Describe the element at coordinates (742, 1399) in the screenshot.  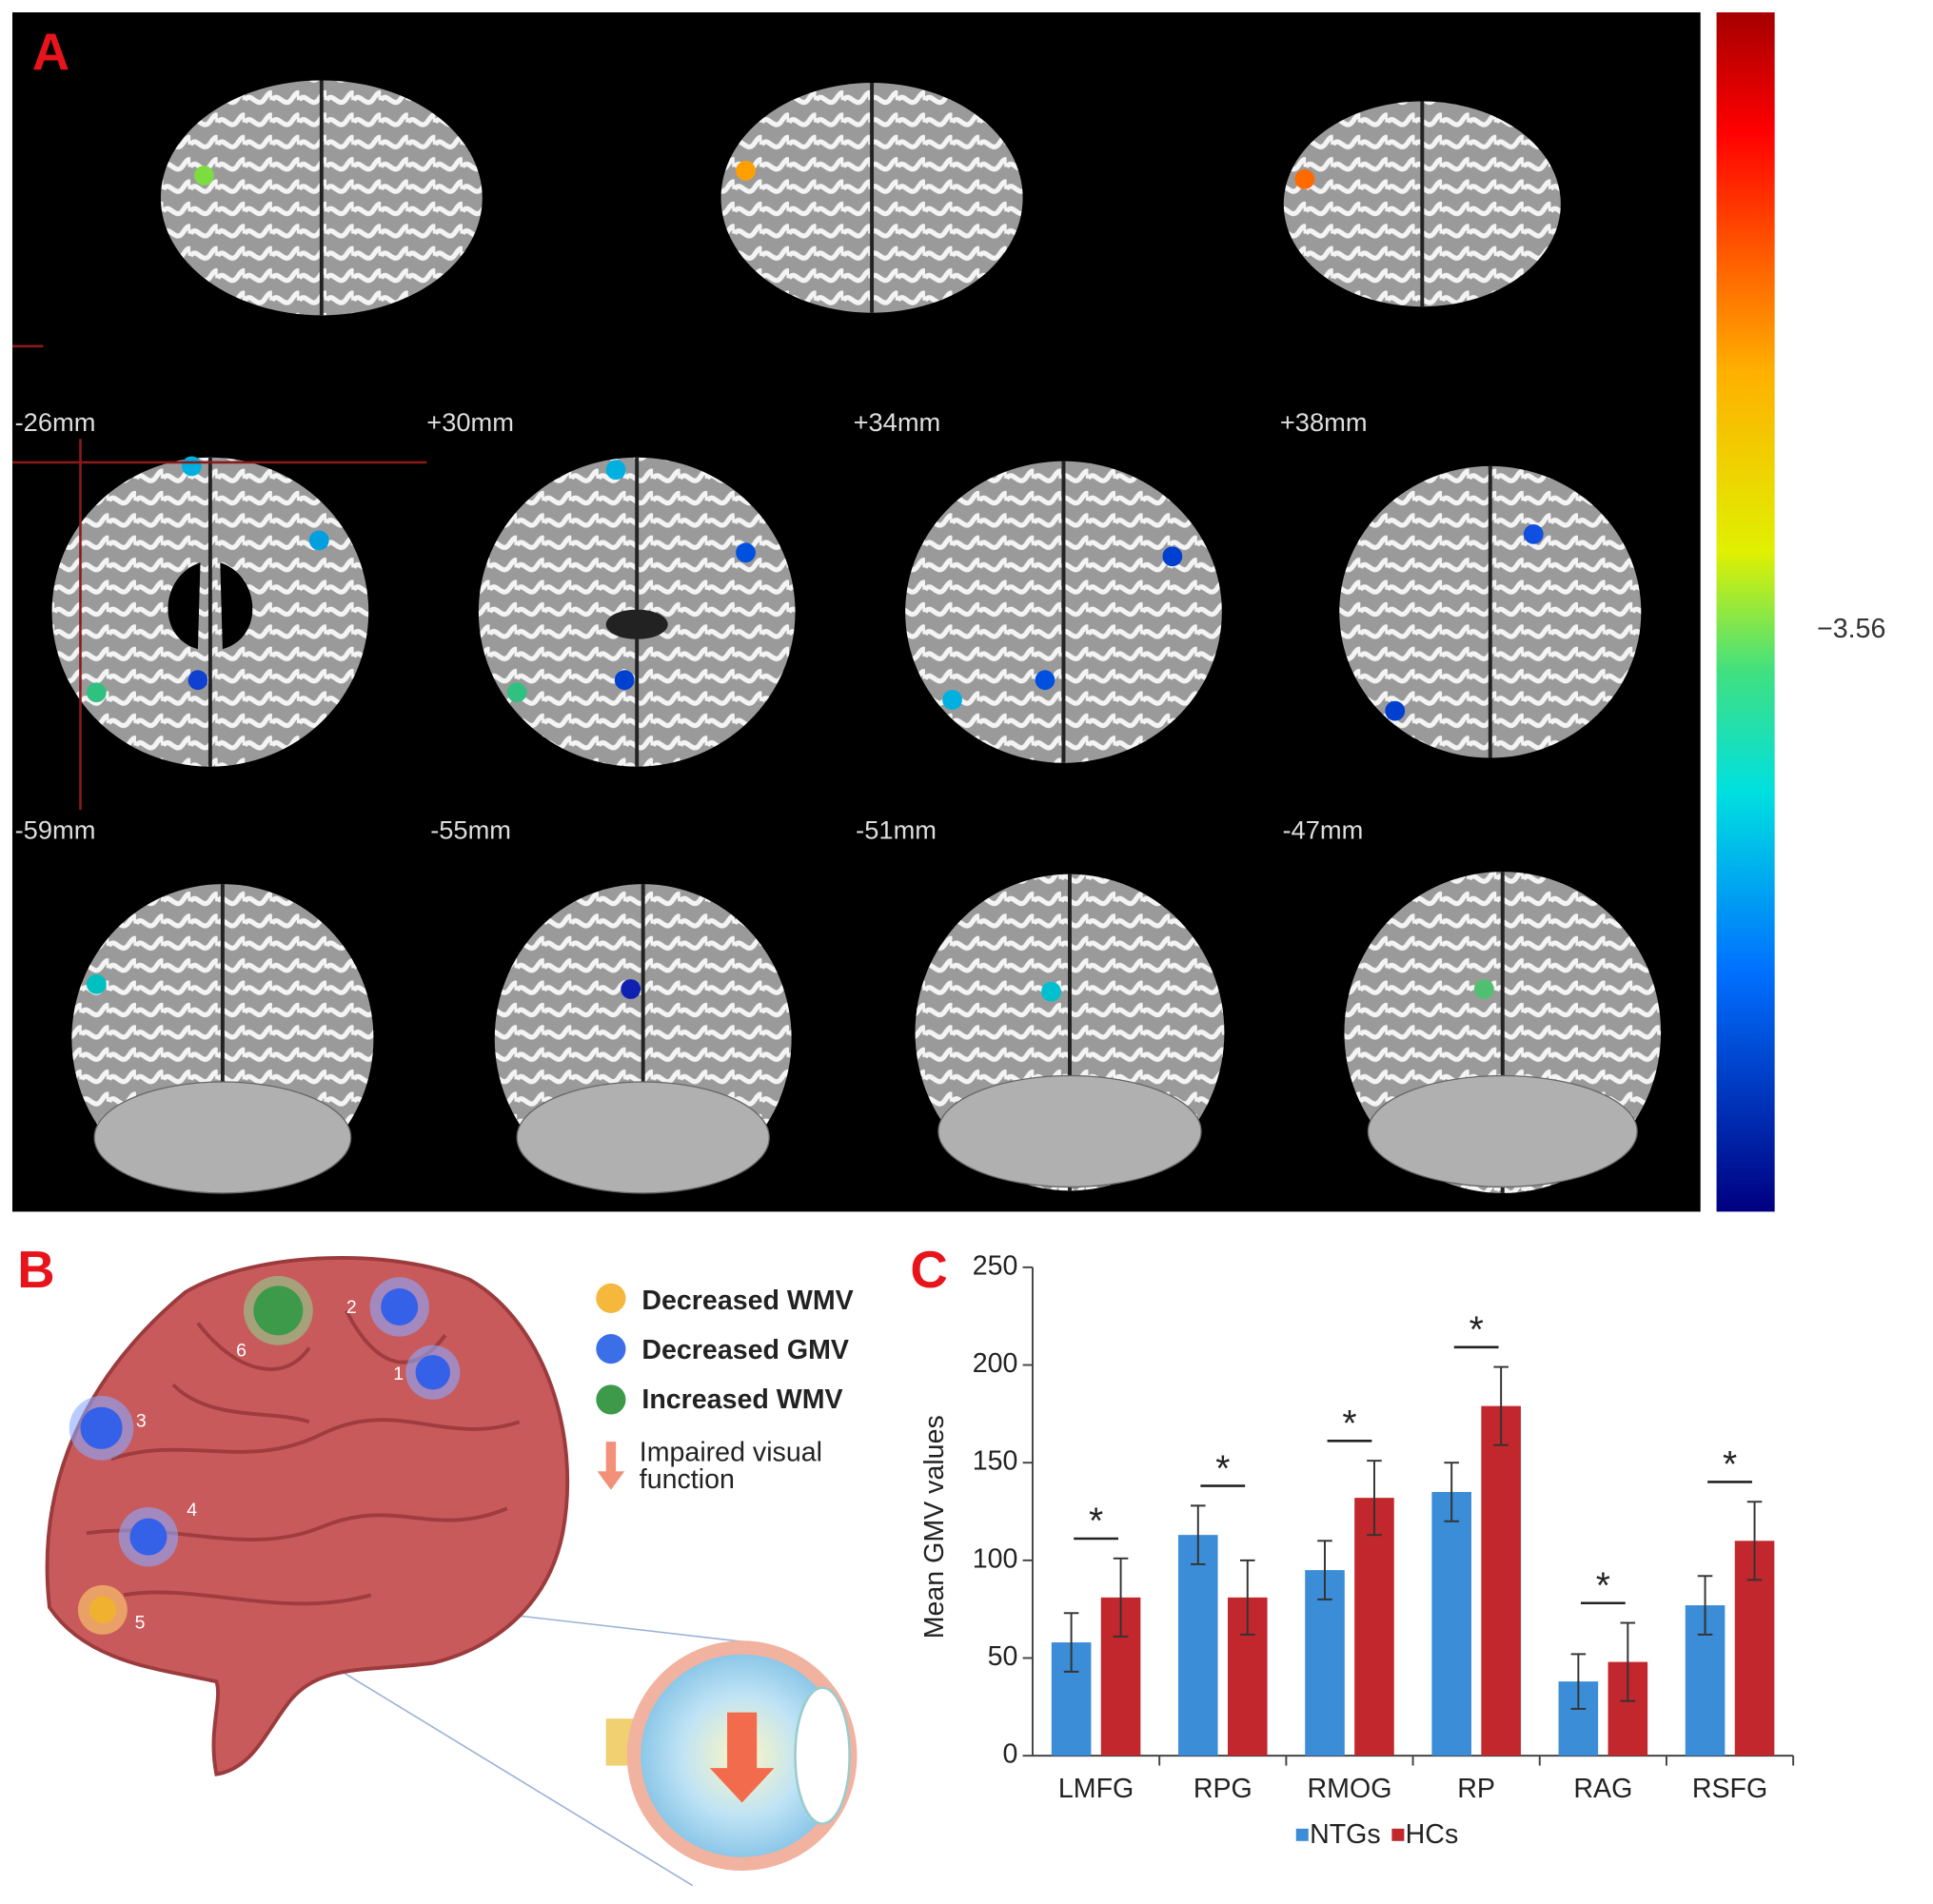
I see `legend-label: Increased WMV` at that location.